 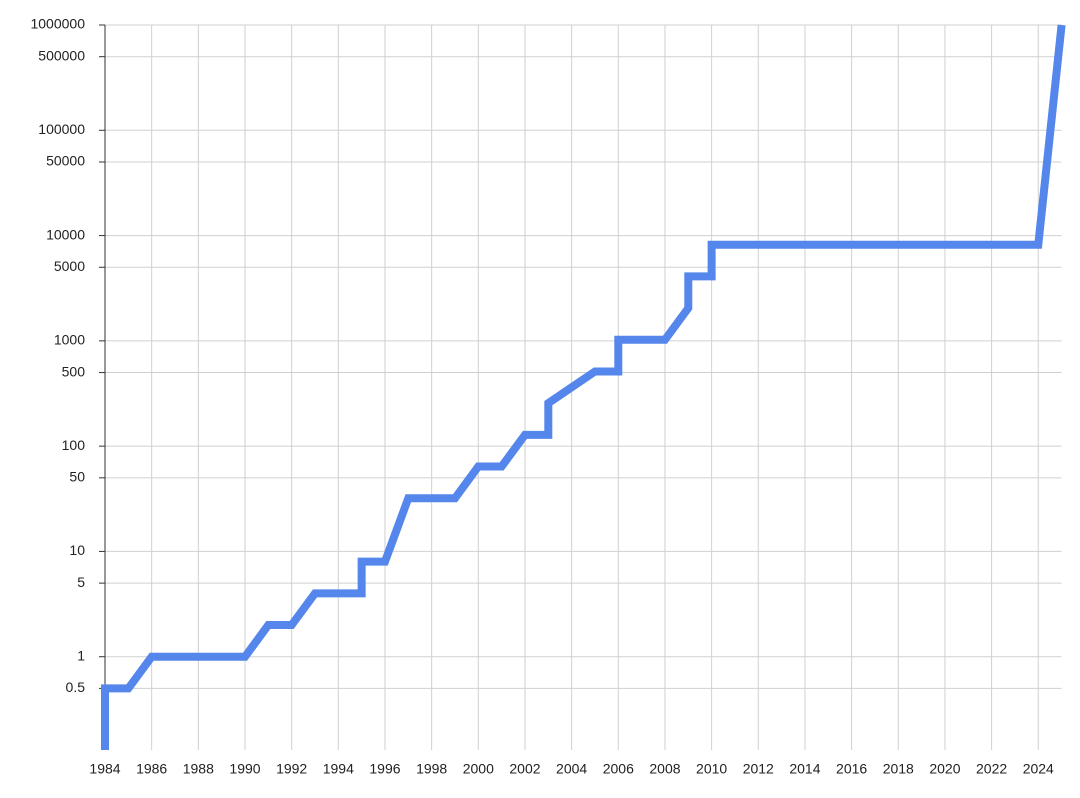 What do you see at coordinates (431, 769) in the screenshot?
I see `x-tick-label: 1998` at bounding box center [431, 769].